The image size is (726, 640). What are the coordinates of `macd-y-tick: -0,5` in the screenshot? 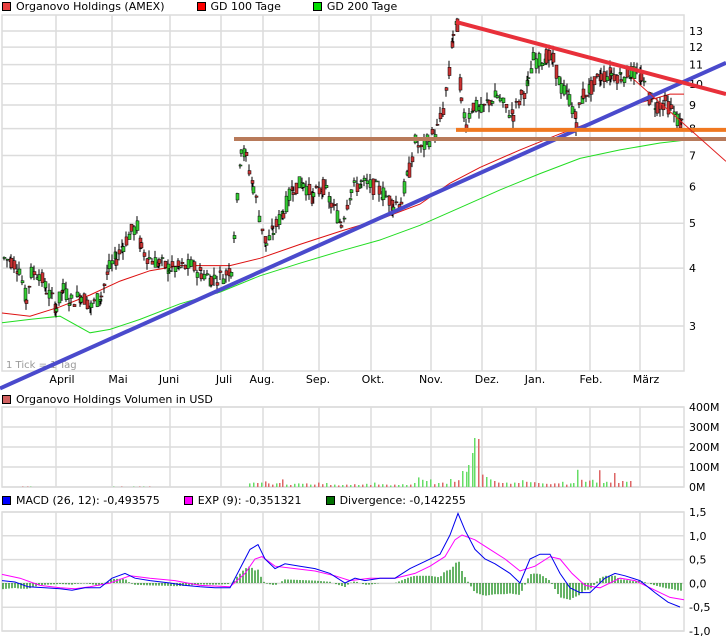 It's located at (699, 607).